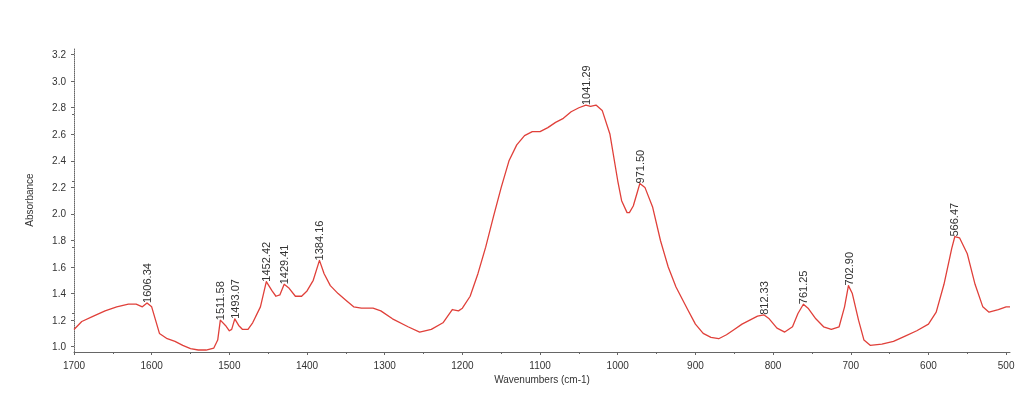  What do you see at coordinates (803, 287) in the screenshot?
I see `annotation: 761.25` at bounding box center [803, 287].